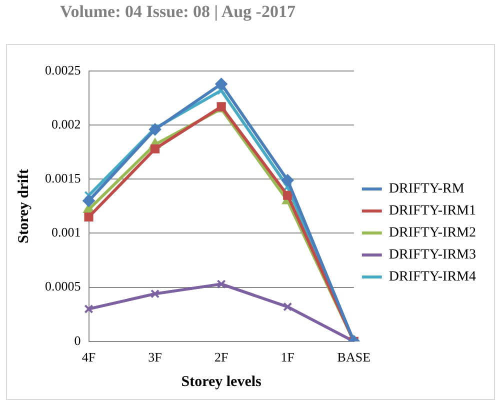  Describe the element at coordinates (155, 357) in the screenshot. I see `x-tick-label: 3F` at that location.